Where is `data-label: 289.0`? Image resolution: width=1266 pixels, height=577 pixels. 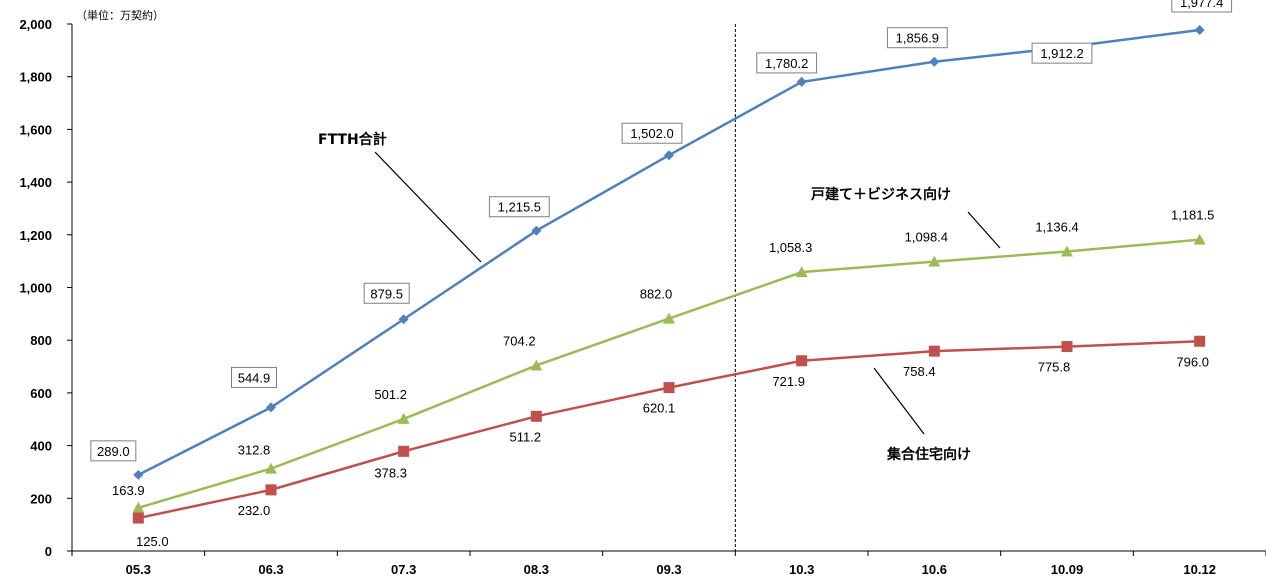 data-label: 289.0 is located at coordinates (113, 451).